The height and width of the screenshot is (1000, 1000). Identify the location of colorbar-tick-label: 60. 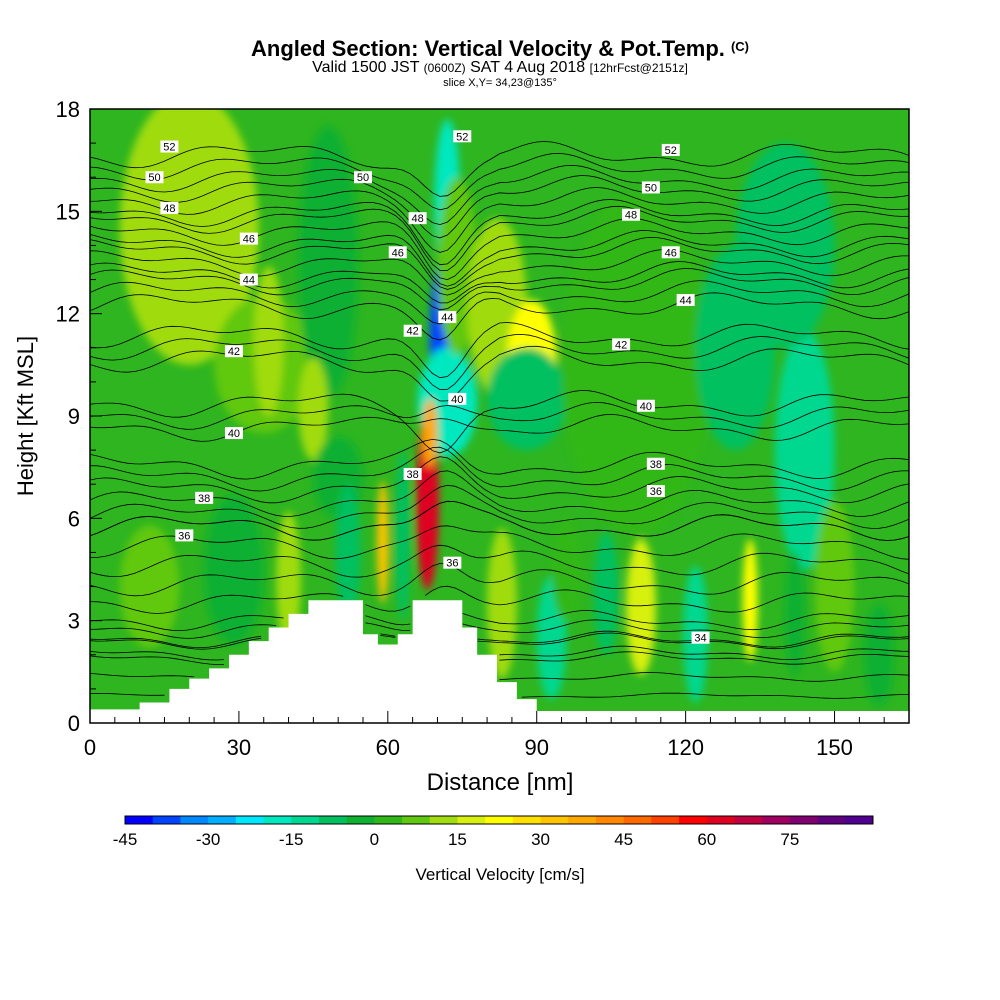
(706, 839).